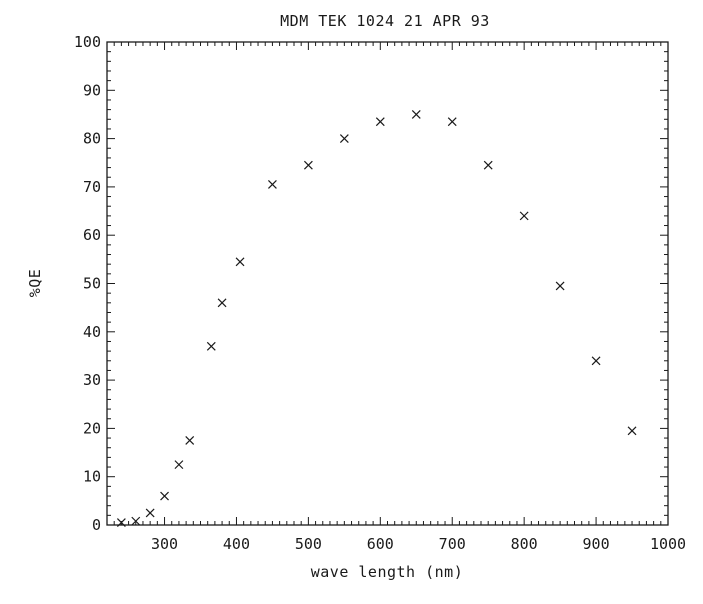 The width and height of the screenshot is (703, 604). I want to click on x-tick-label: 400, so click(236, 544).